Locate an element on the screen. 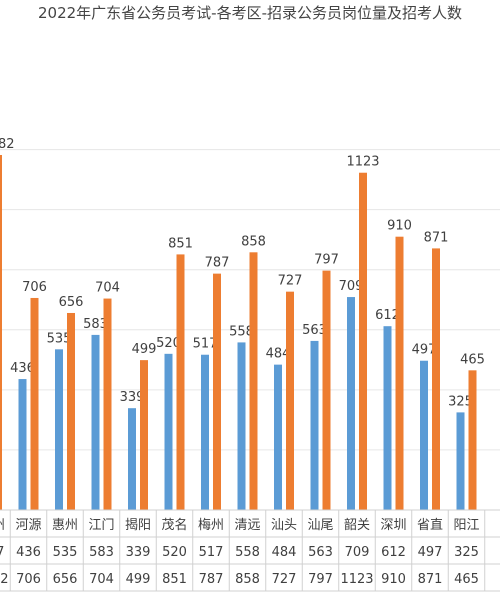  data-label: 612 is located at coordinates (387, 315).